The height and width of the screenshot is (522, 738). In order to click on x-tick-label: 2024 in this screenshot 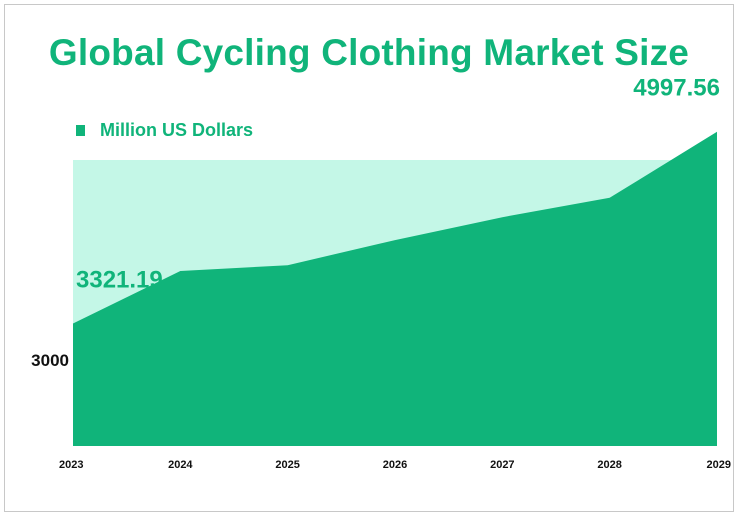, I will do `click(180, 465)`.